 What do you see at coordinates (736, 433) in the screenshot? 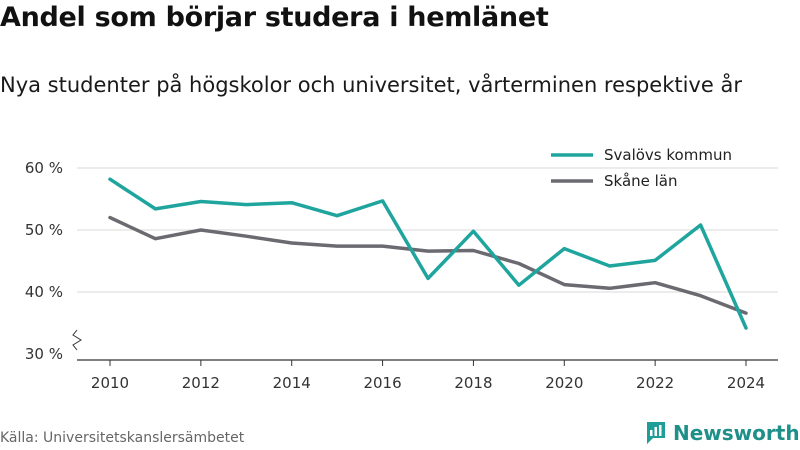
I see `brand-name: Newsworthy` at bounding box center [736, 433].